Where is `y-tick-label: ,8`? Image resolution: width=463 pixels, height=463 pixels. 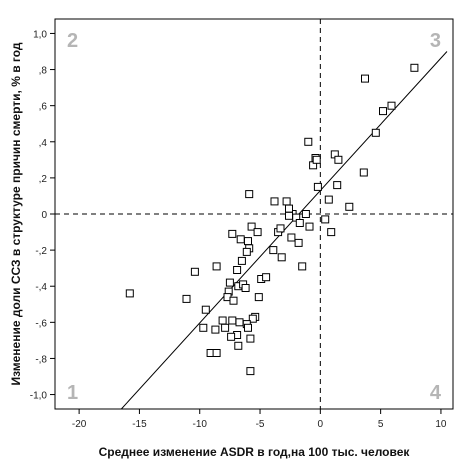
y-tick-label: ,8 is located at coordinates (43, 71).